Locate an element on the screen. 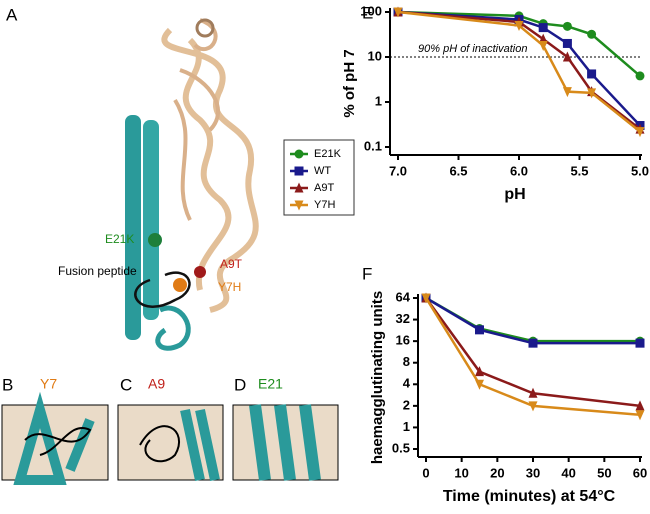 The height and width of the screenshot is (514, 650). x-tick-label: 5.0 is located at coordinates (640, 170).